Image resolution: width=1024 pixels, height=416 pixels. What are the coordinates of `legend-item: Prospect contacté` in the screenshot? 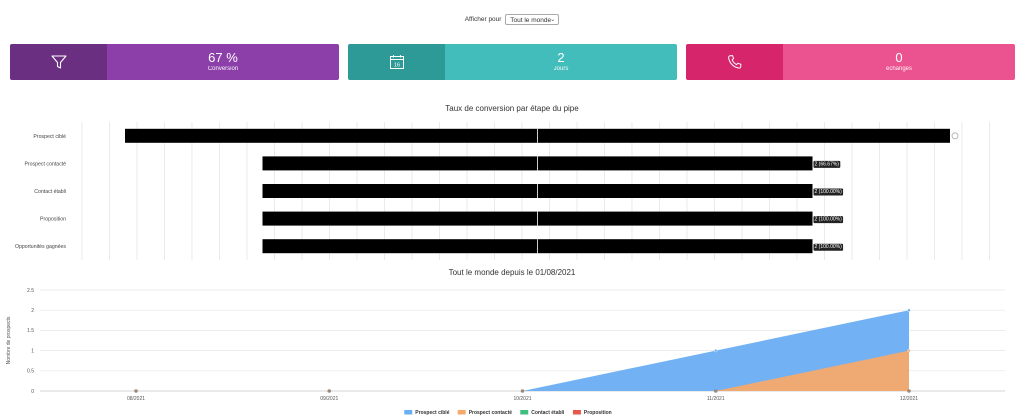 It's located at (485, 413).